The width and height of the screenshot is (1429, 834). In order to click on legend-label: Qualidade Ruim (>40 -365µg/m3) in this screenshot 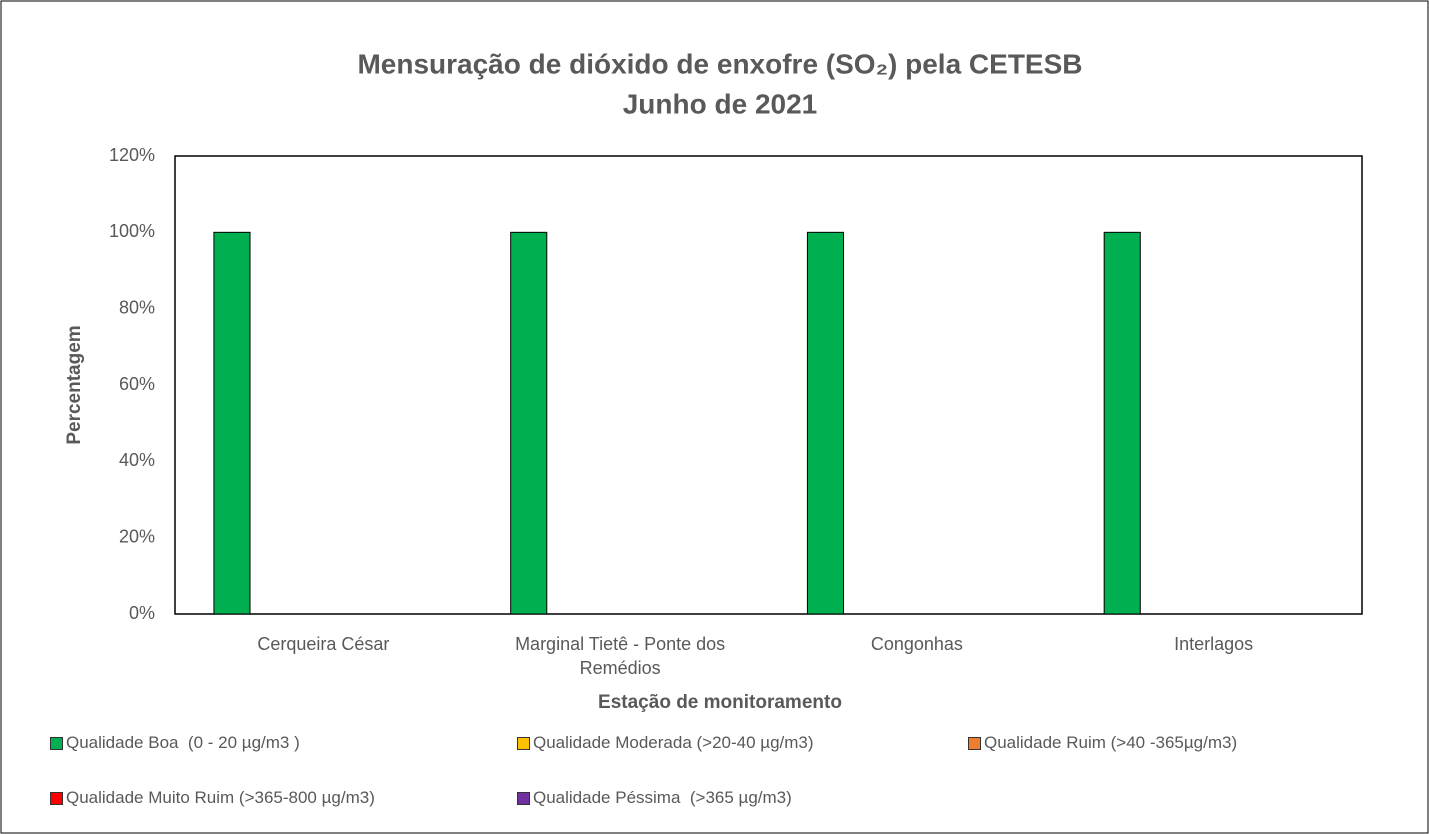, I will do `click(1111, 742)`.